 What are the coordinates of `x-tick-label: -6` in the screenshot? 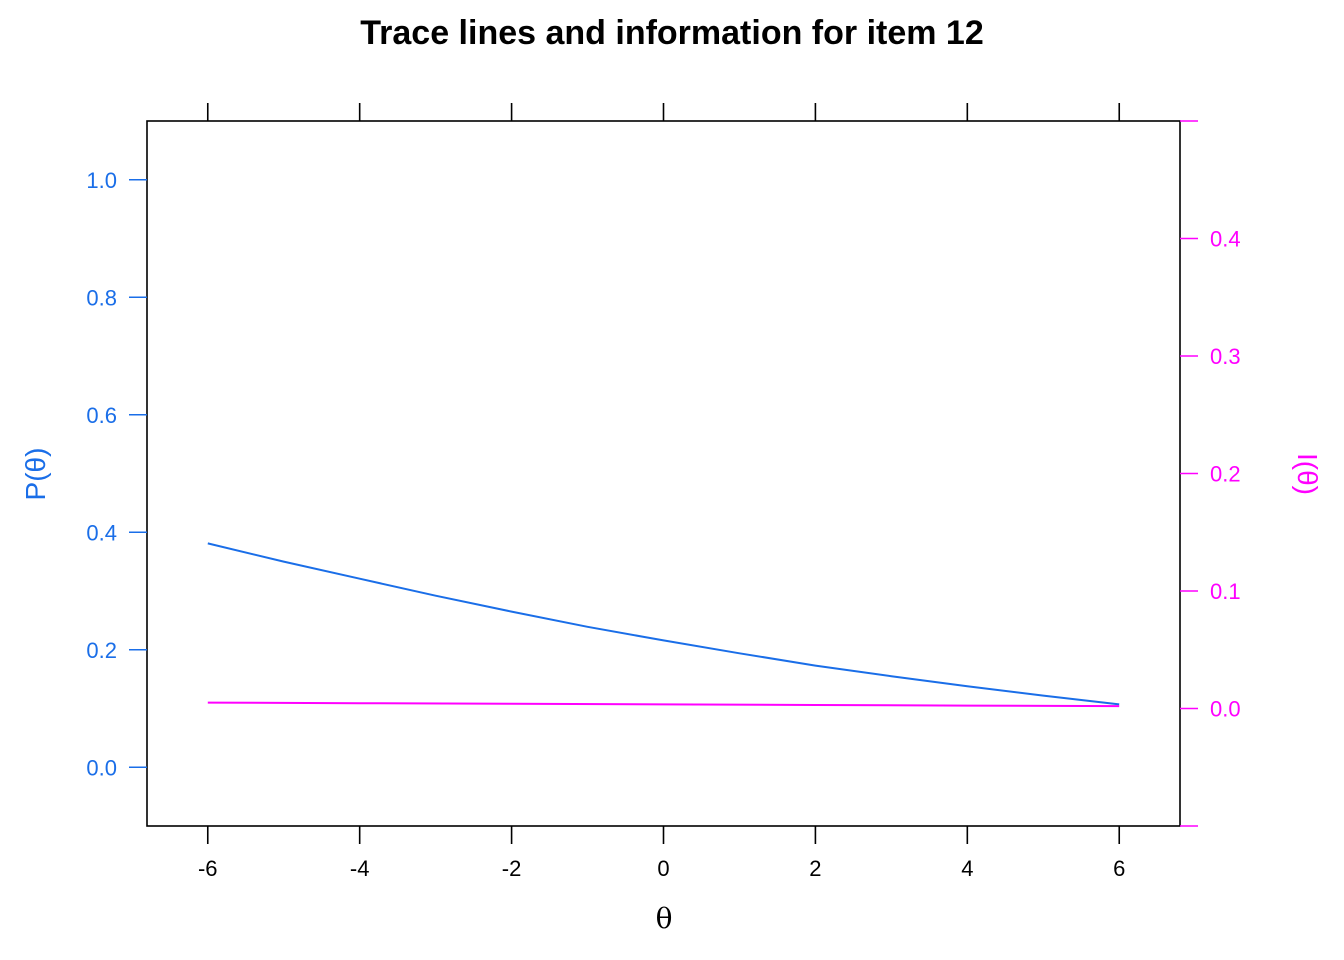 It's located at (208, 868).